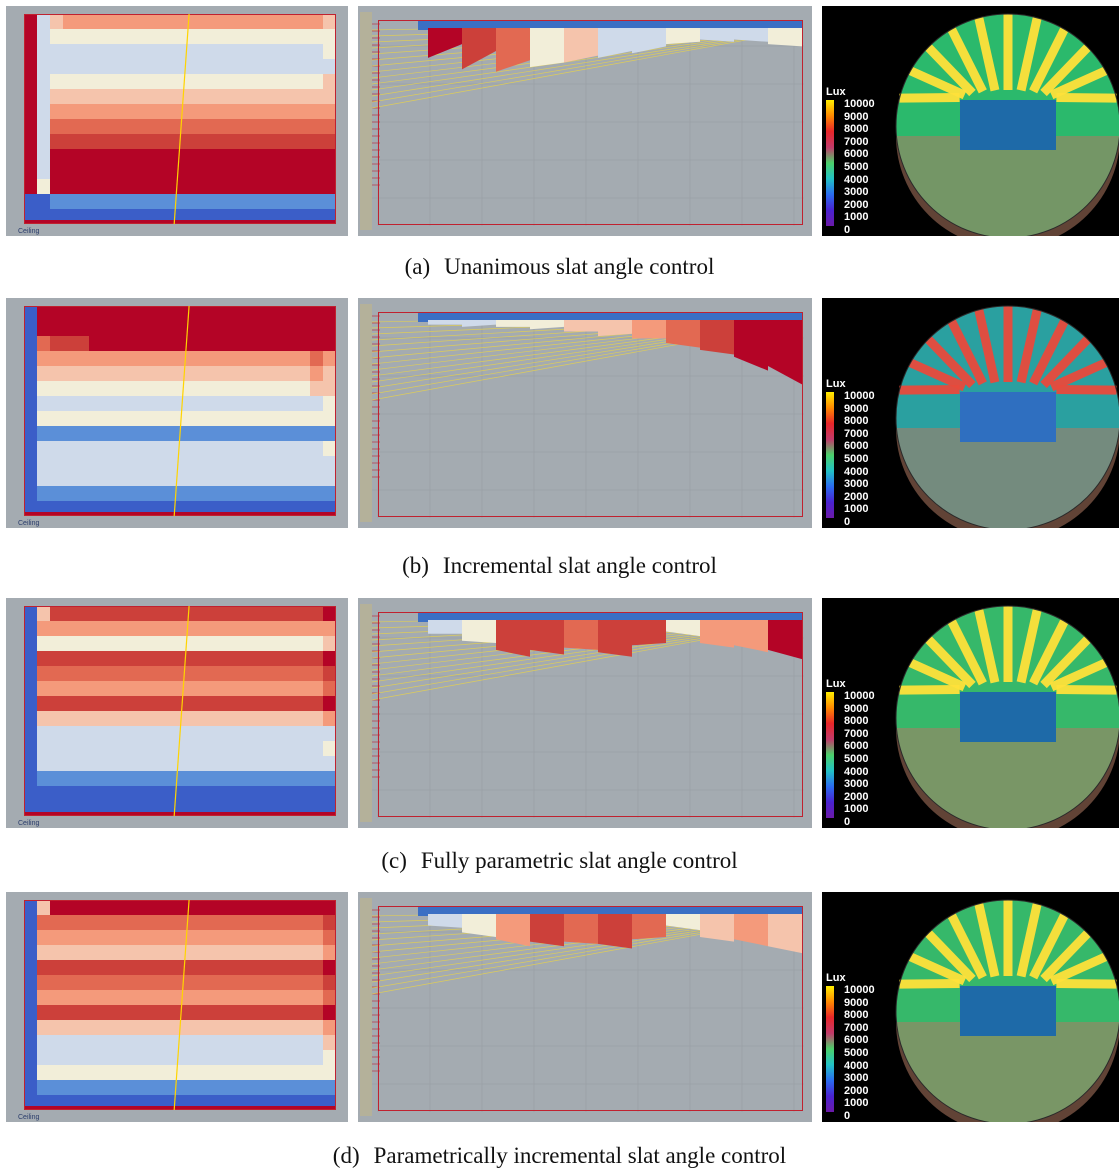 The width and height of the screenshot is (1119, 1175). What do you see at coordinates (29, 1117) in the screenshot?
I see `heatmap-label: Ceiling` at bounding box center [29, 1117].